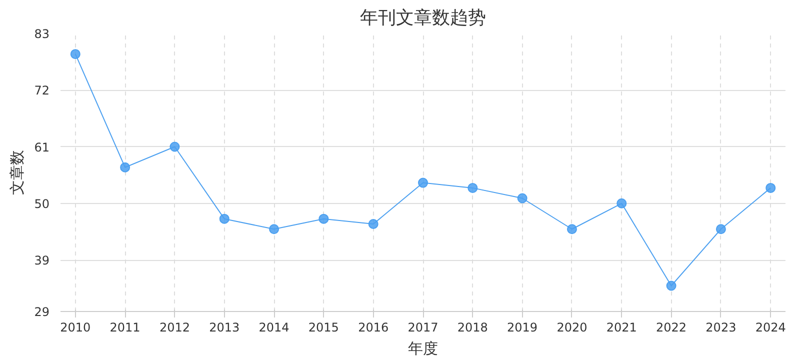 This screenshot has height=360, width=810. What do you see at coordinates (423, 349) in the screenshot?
I see `x-axis-title: 年度` at bounding box center [423, 349].